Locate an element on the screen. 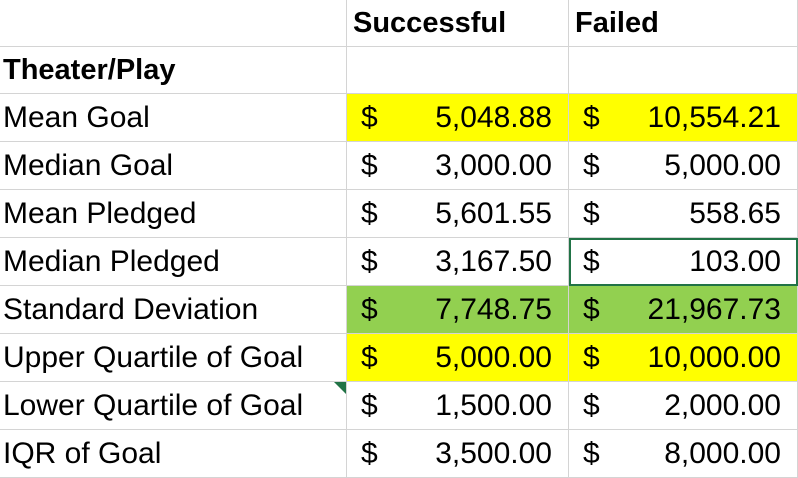 The image size is (798, 478). cell-successful-value: $7,748.75 is located at coordinates (458, 310).